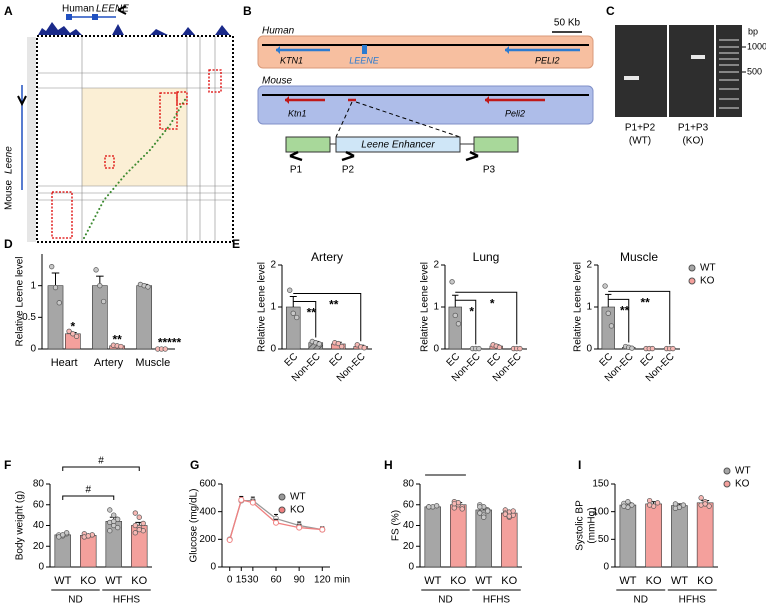  What do you see at coordinates (296, 156) in the screenshot?
I see `primer-arrow` at bounding box center [296, 156].